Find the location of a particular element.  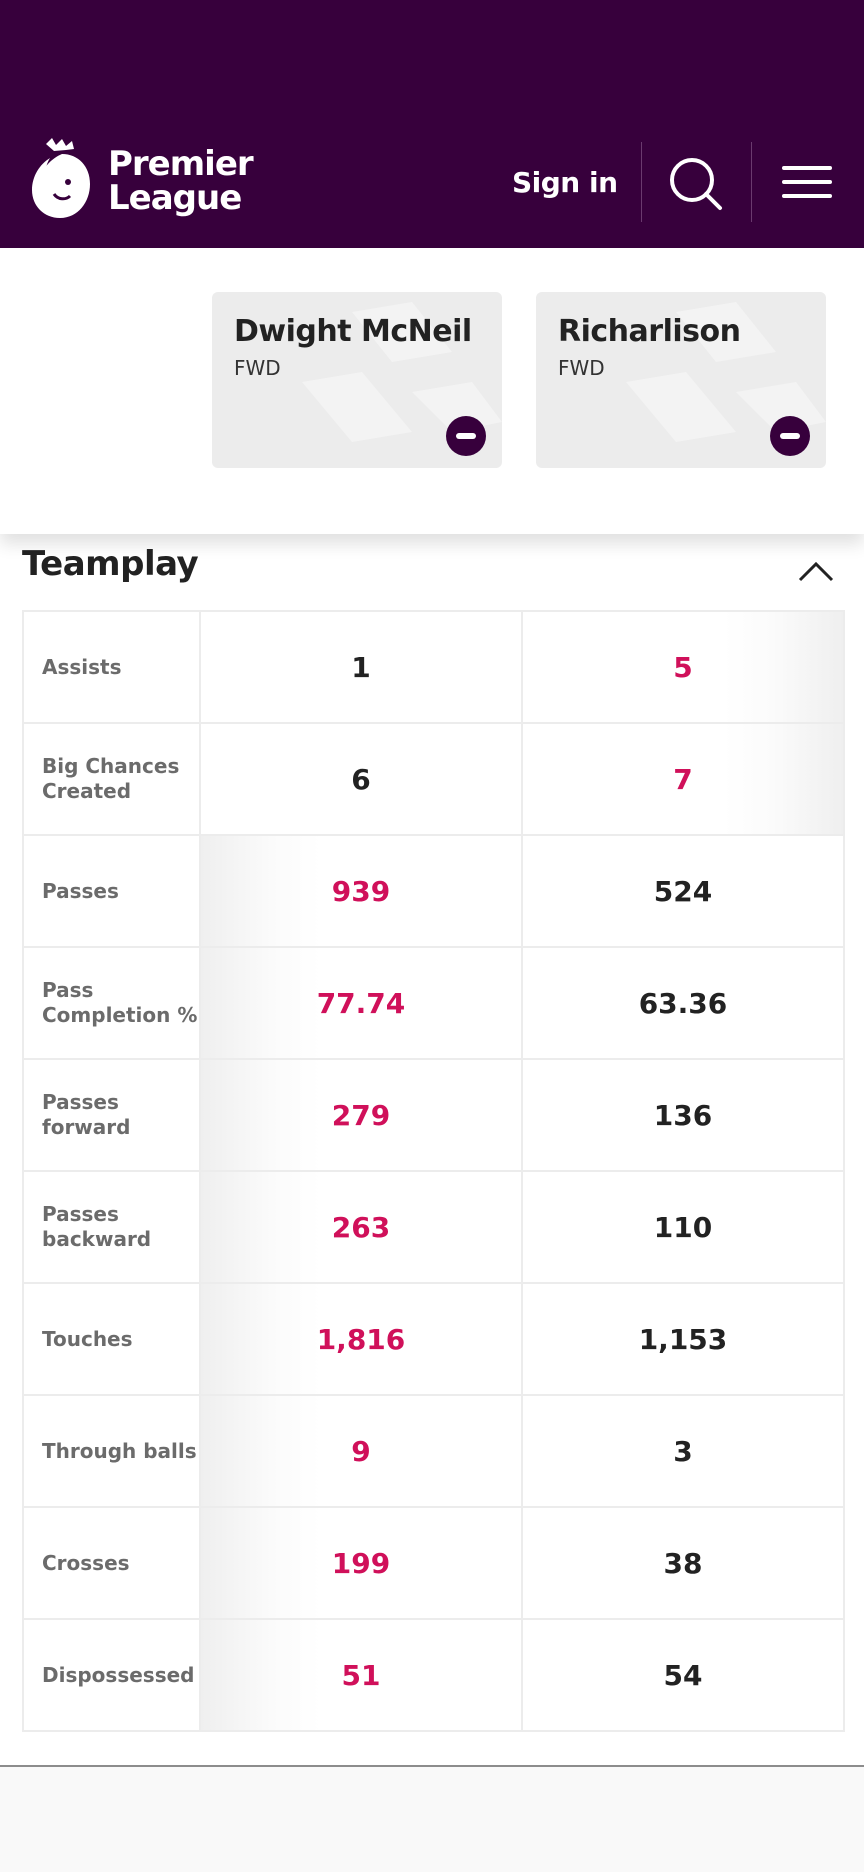

stat-value-player-2: 63.36 is located at coordinates (683, 1003).